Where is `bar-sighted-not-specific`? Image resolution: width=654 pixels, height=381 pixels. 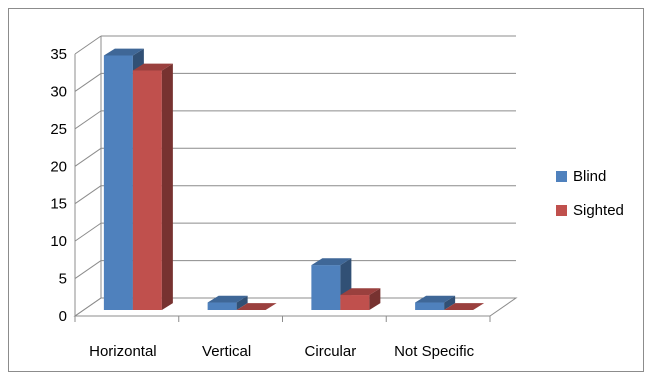
bar-sighted-not-specific is located at coordinates (464, 307).